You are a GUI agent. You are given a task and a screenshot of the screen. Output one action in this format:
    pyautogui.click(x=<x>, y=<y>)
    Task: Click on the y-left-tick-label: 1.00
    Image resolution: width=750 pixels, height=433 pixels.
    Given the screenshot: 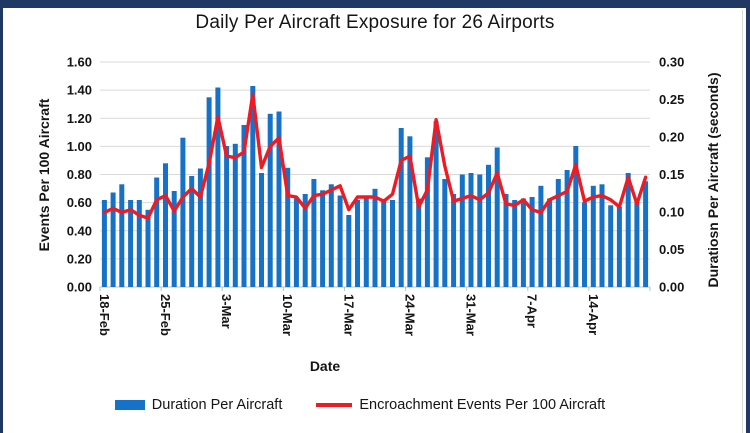 What is the action you would take?
    pyautogui.click(x=79, y=146)
    